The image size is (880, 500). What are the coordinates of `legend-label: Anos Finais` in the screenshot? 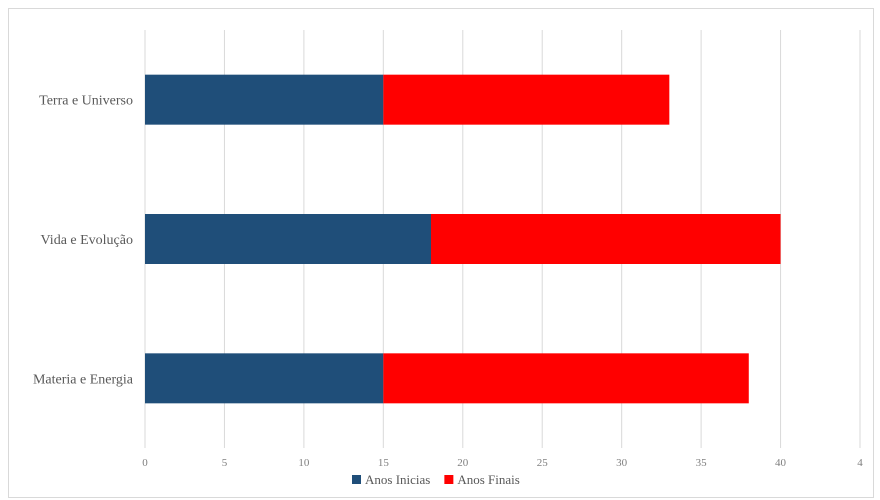 It's located at (488, 479).